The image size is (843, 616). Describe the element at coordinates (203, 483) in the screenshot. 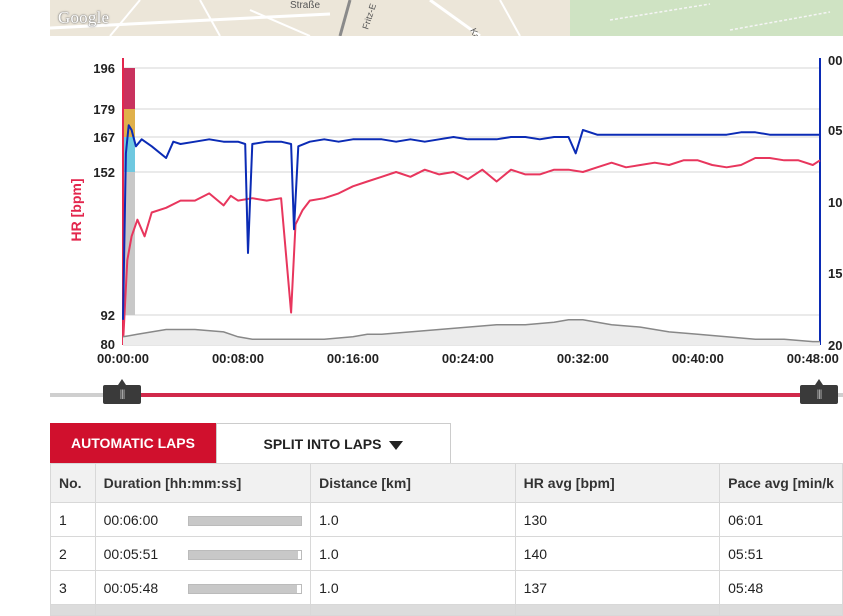

I see `column-header-duration: Duration [hh:mm:ss]` at that location.